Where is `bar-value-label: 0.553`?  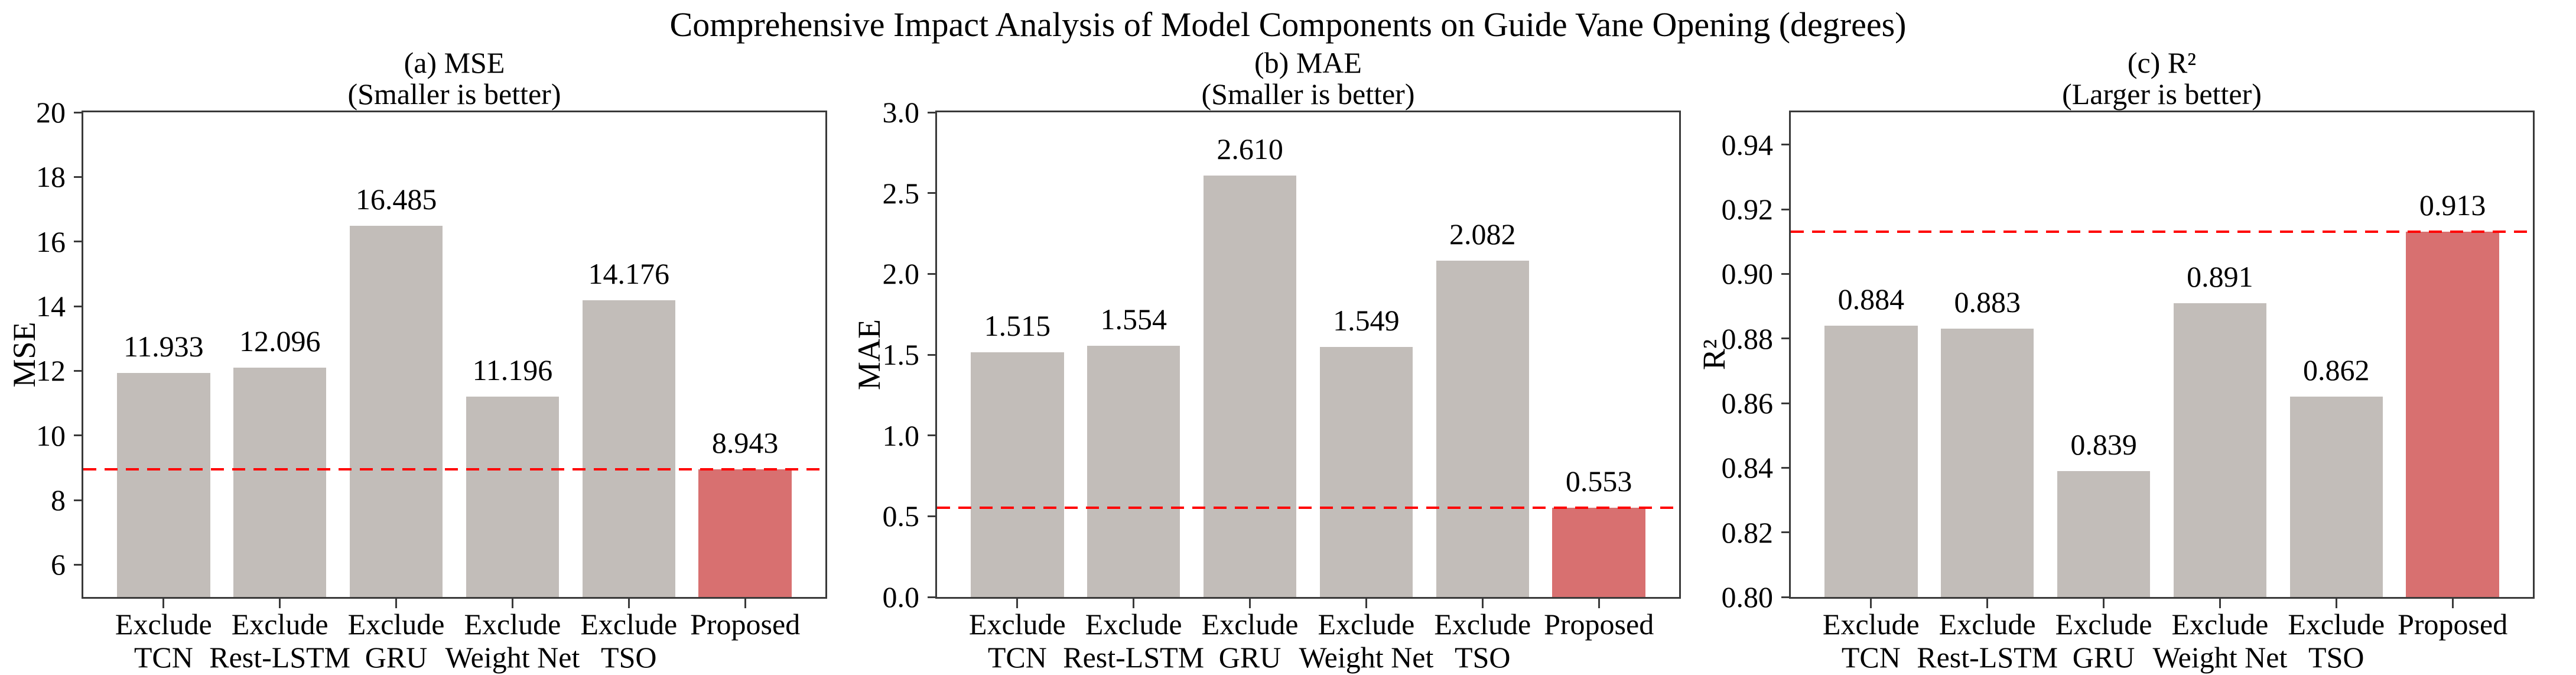
bar-value-label: 0.553 is located at coordinates (1598, 481).